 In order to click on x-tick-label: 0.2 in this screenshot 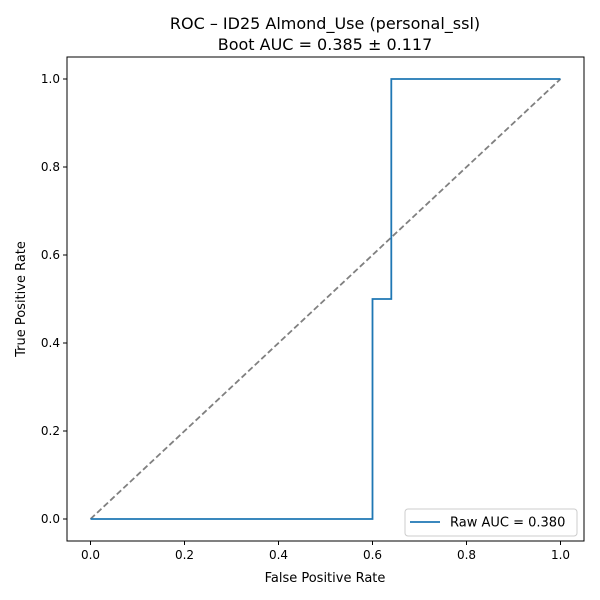, I will do `click(184, 555)`.